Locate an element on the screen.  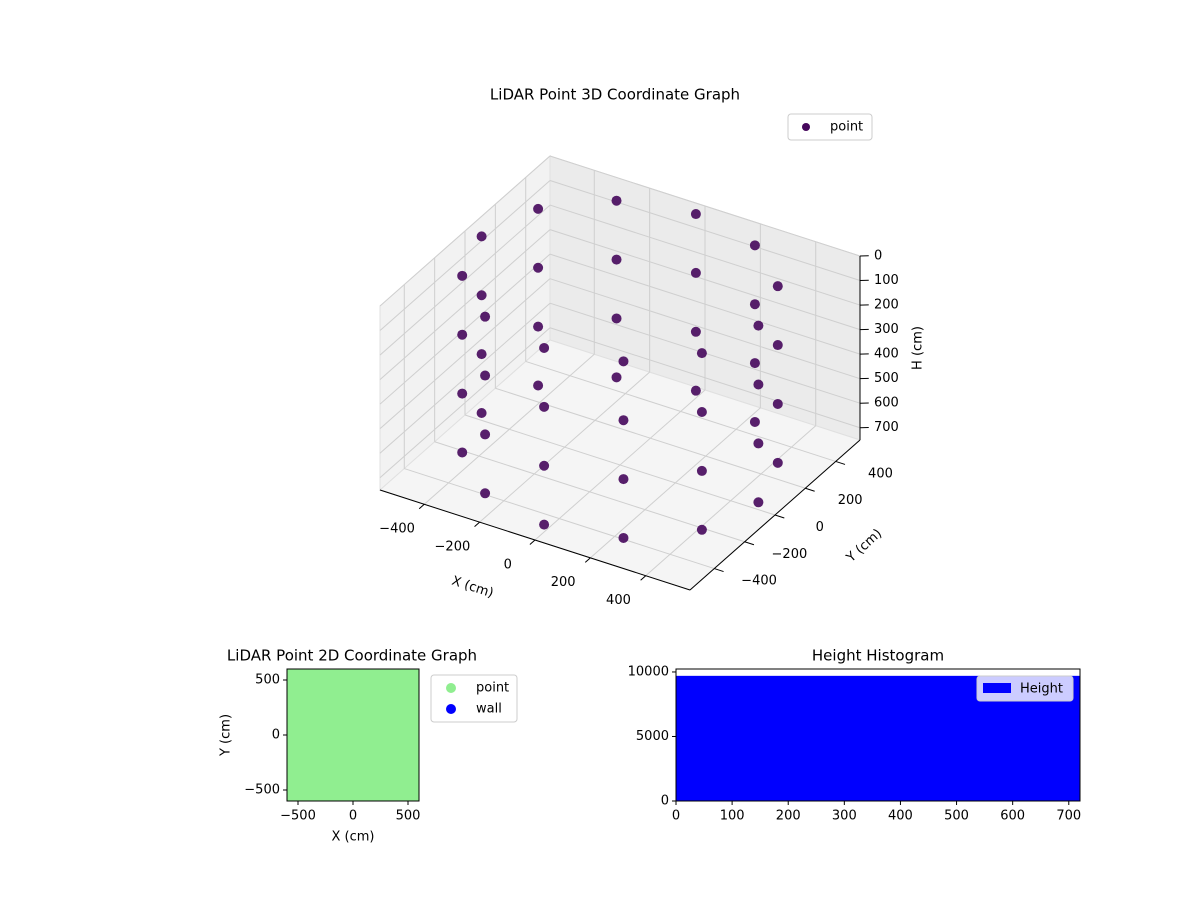
y-tick-label: −200 is located at coordinates (790, 554).